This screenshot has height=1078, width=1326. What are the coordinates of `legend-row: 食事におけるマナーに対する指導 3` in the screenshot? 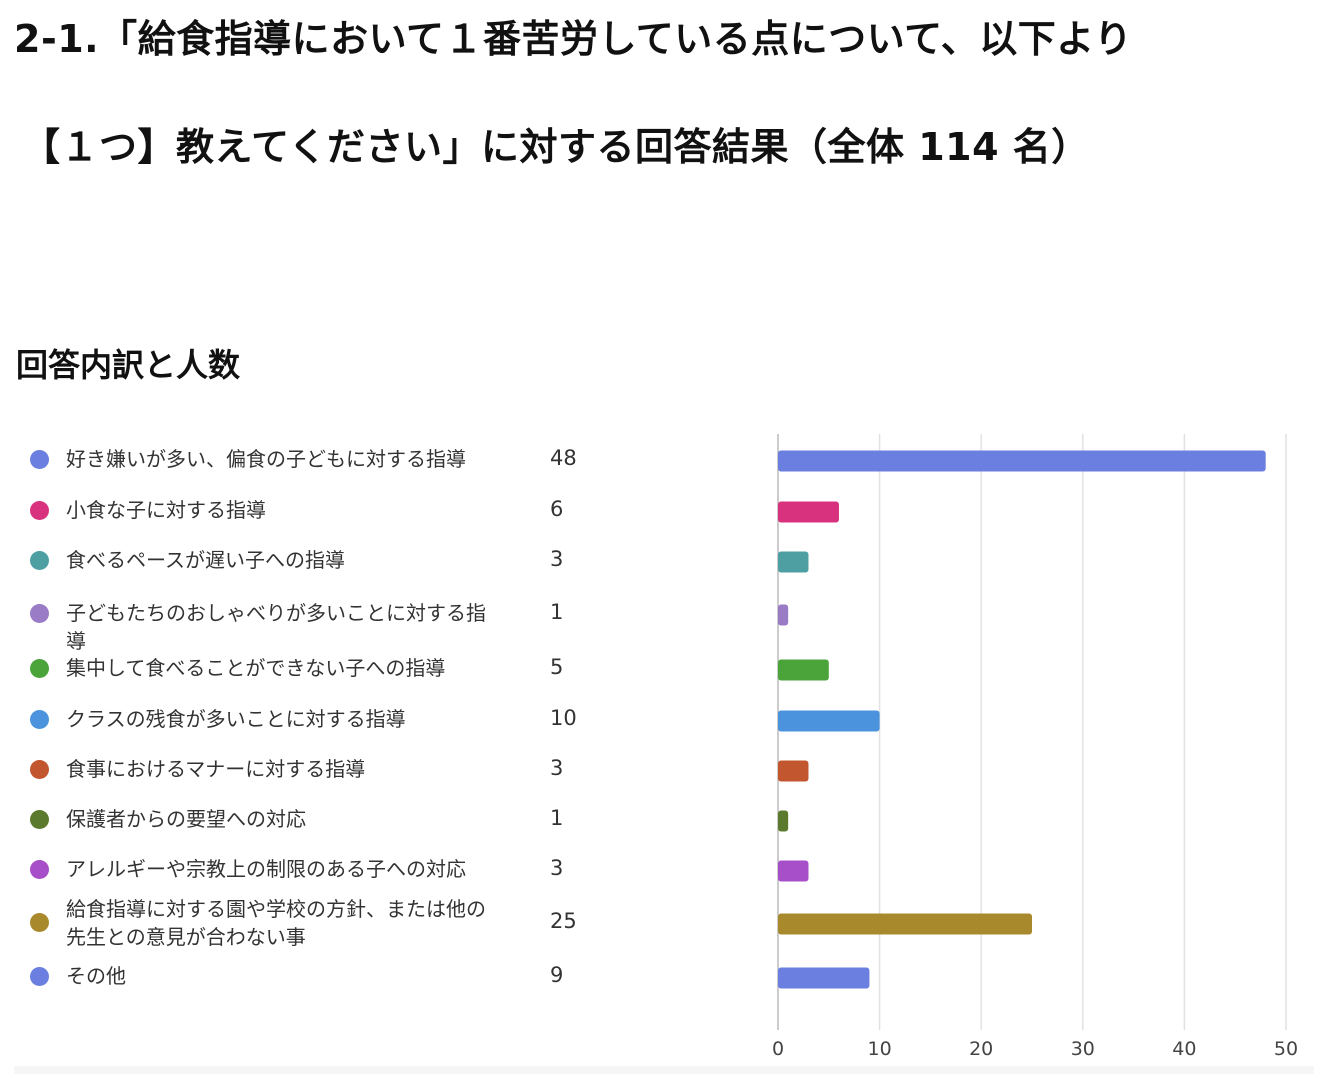 It's located at (315, 770).